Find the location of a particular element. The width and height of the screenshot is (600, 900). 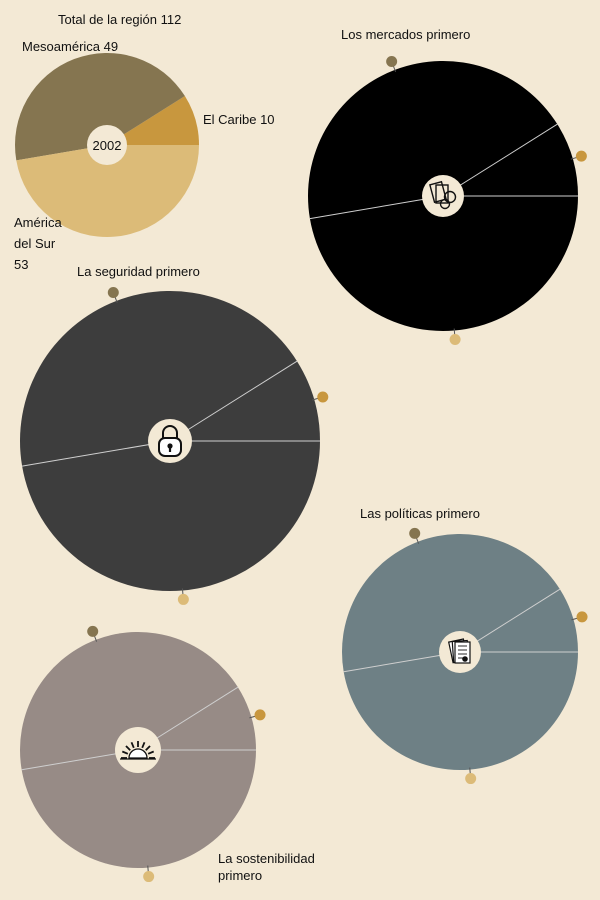

center-disc-2002 is located at coordinates (107, 145).